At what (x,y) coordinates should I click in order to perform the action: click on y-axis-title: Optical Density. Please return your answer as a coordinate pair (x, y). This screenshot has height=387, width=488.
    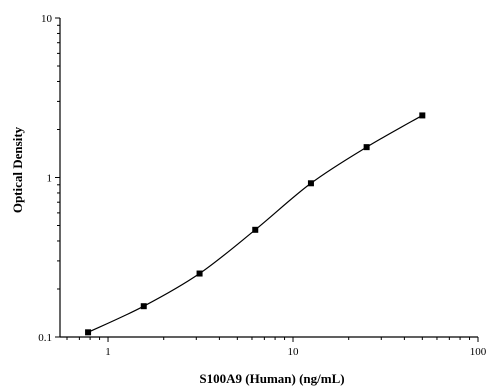
    Looking at the image, I should click on (17, 169).